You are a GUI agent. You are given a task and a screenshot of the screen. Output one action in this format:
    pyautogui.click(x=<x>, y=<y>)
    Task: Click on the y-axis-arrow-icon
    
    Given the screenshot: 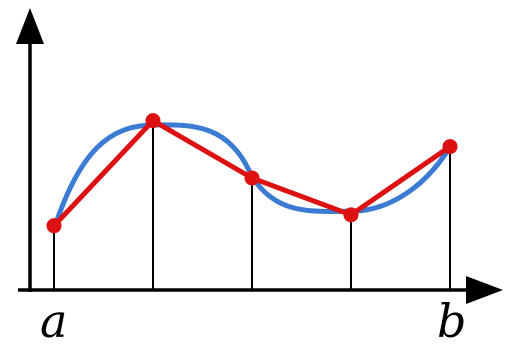 What is the action you would take?
    pyautogui.click(x=30, y=26)
    